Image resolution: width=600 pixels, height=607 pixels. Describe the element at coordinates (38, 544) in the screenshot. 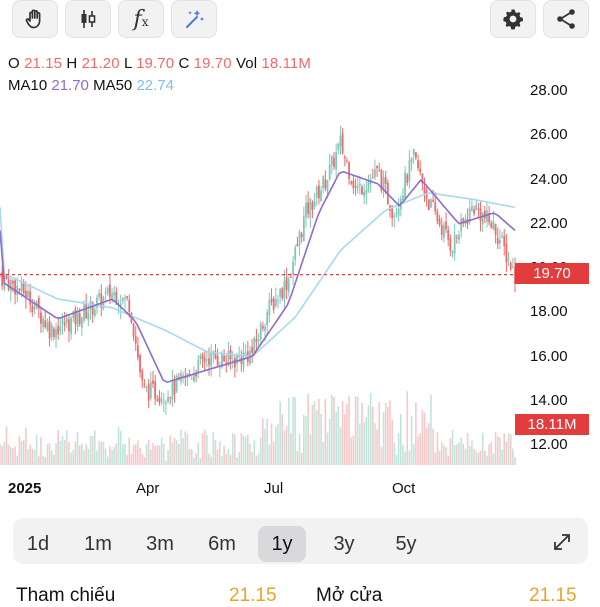

I see `timeframe-1d: 1d` at that location.